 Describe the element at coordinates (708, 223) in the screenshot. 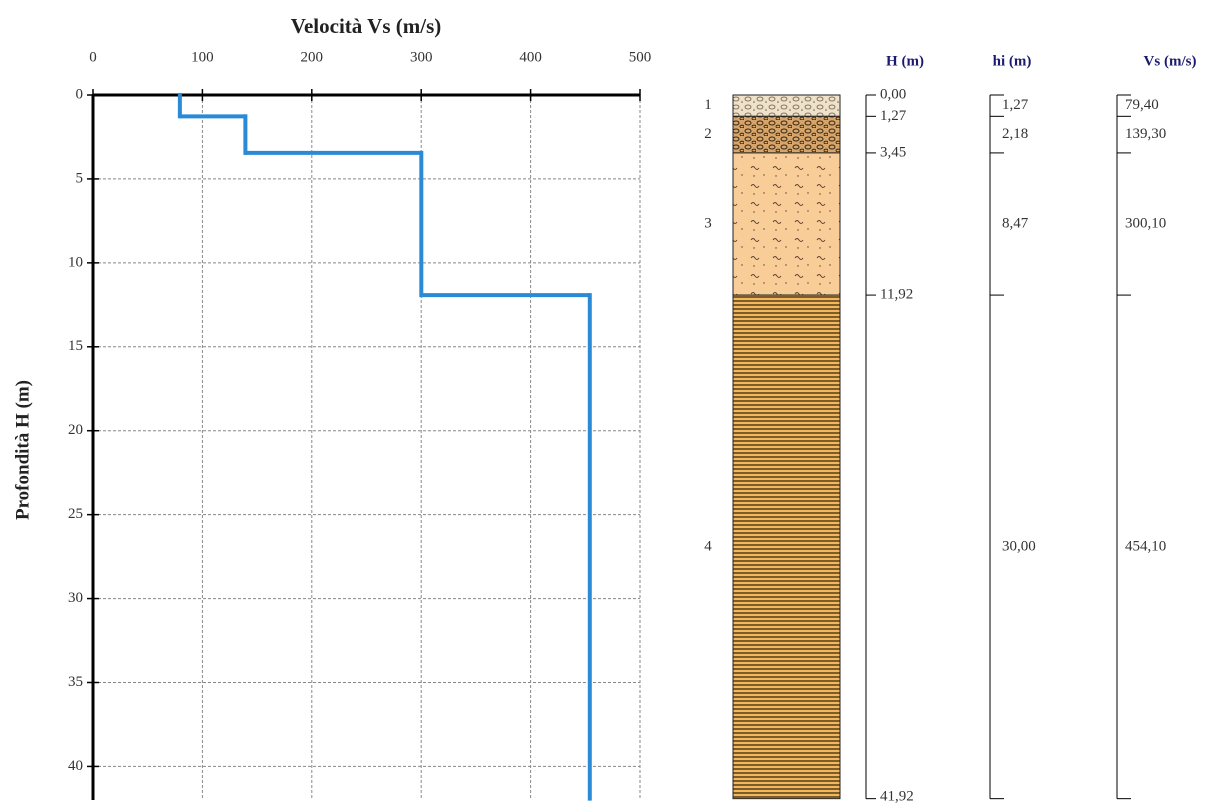

I see `layer-number: 3` at that location.